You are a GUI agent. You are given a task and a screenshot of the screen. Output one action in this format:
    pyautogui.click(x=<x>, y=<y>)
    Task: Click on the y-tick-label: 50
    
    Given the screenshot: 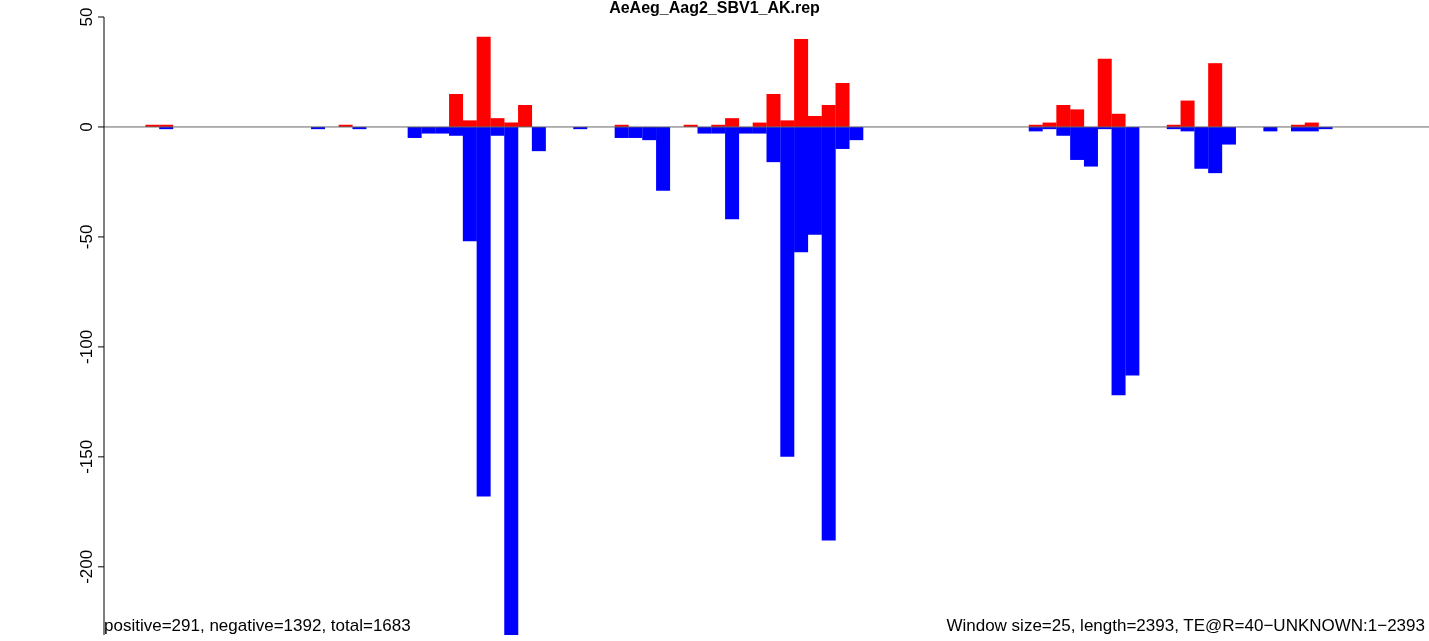 What is the action you would take?
    pyautogui.click(x=86, y=17)
    